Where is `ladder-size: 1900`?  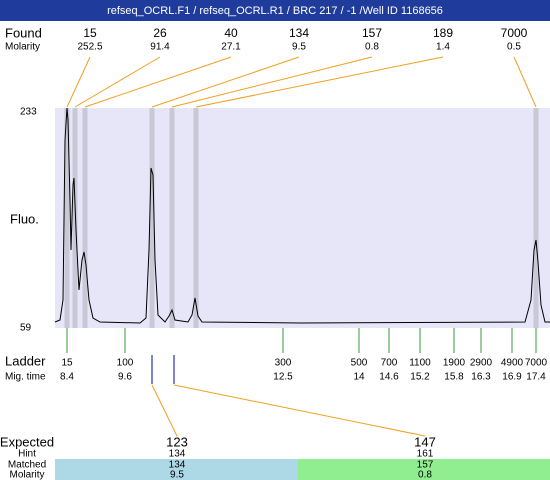 ladder-size: 1900 is located at coordinates (454, 363).